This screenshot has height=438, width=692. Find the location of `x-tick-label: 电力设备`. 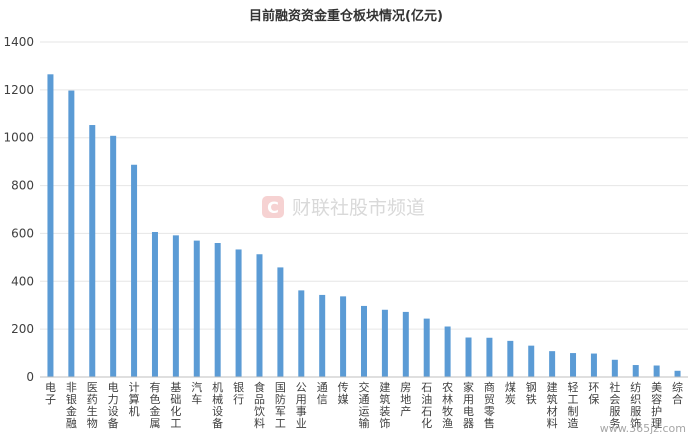

x-tick-label: 电力设备 is located at coordinates (113, 405).